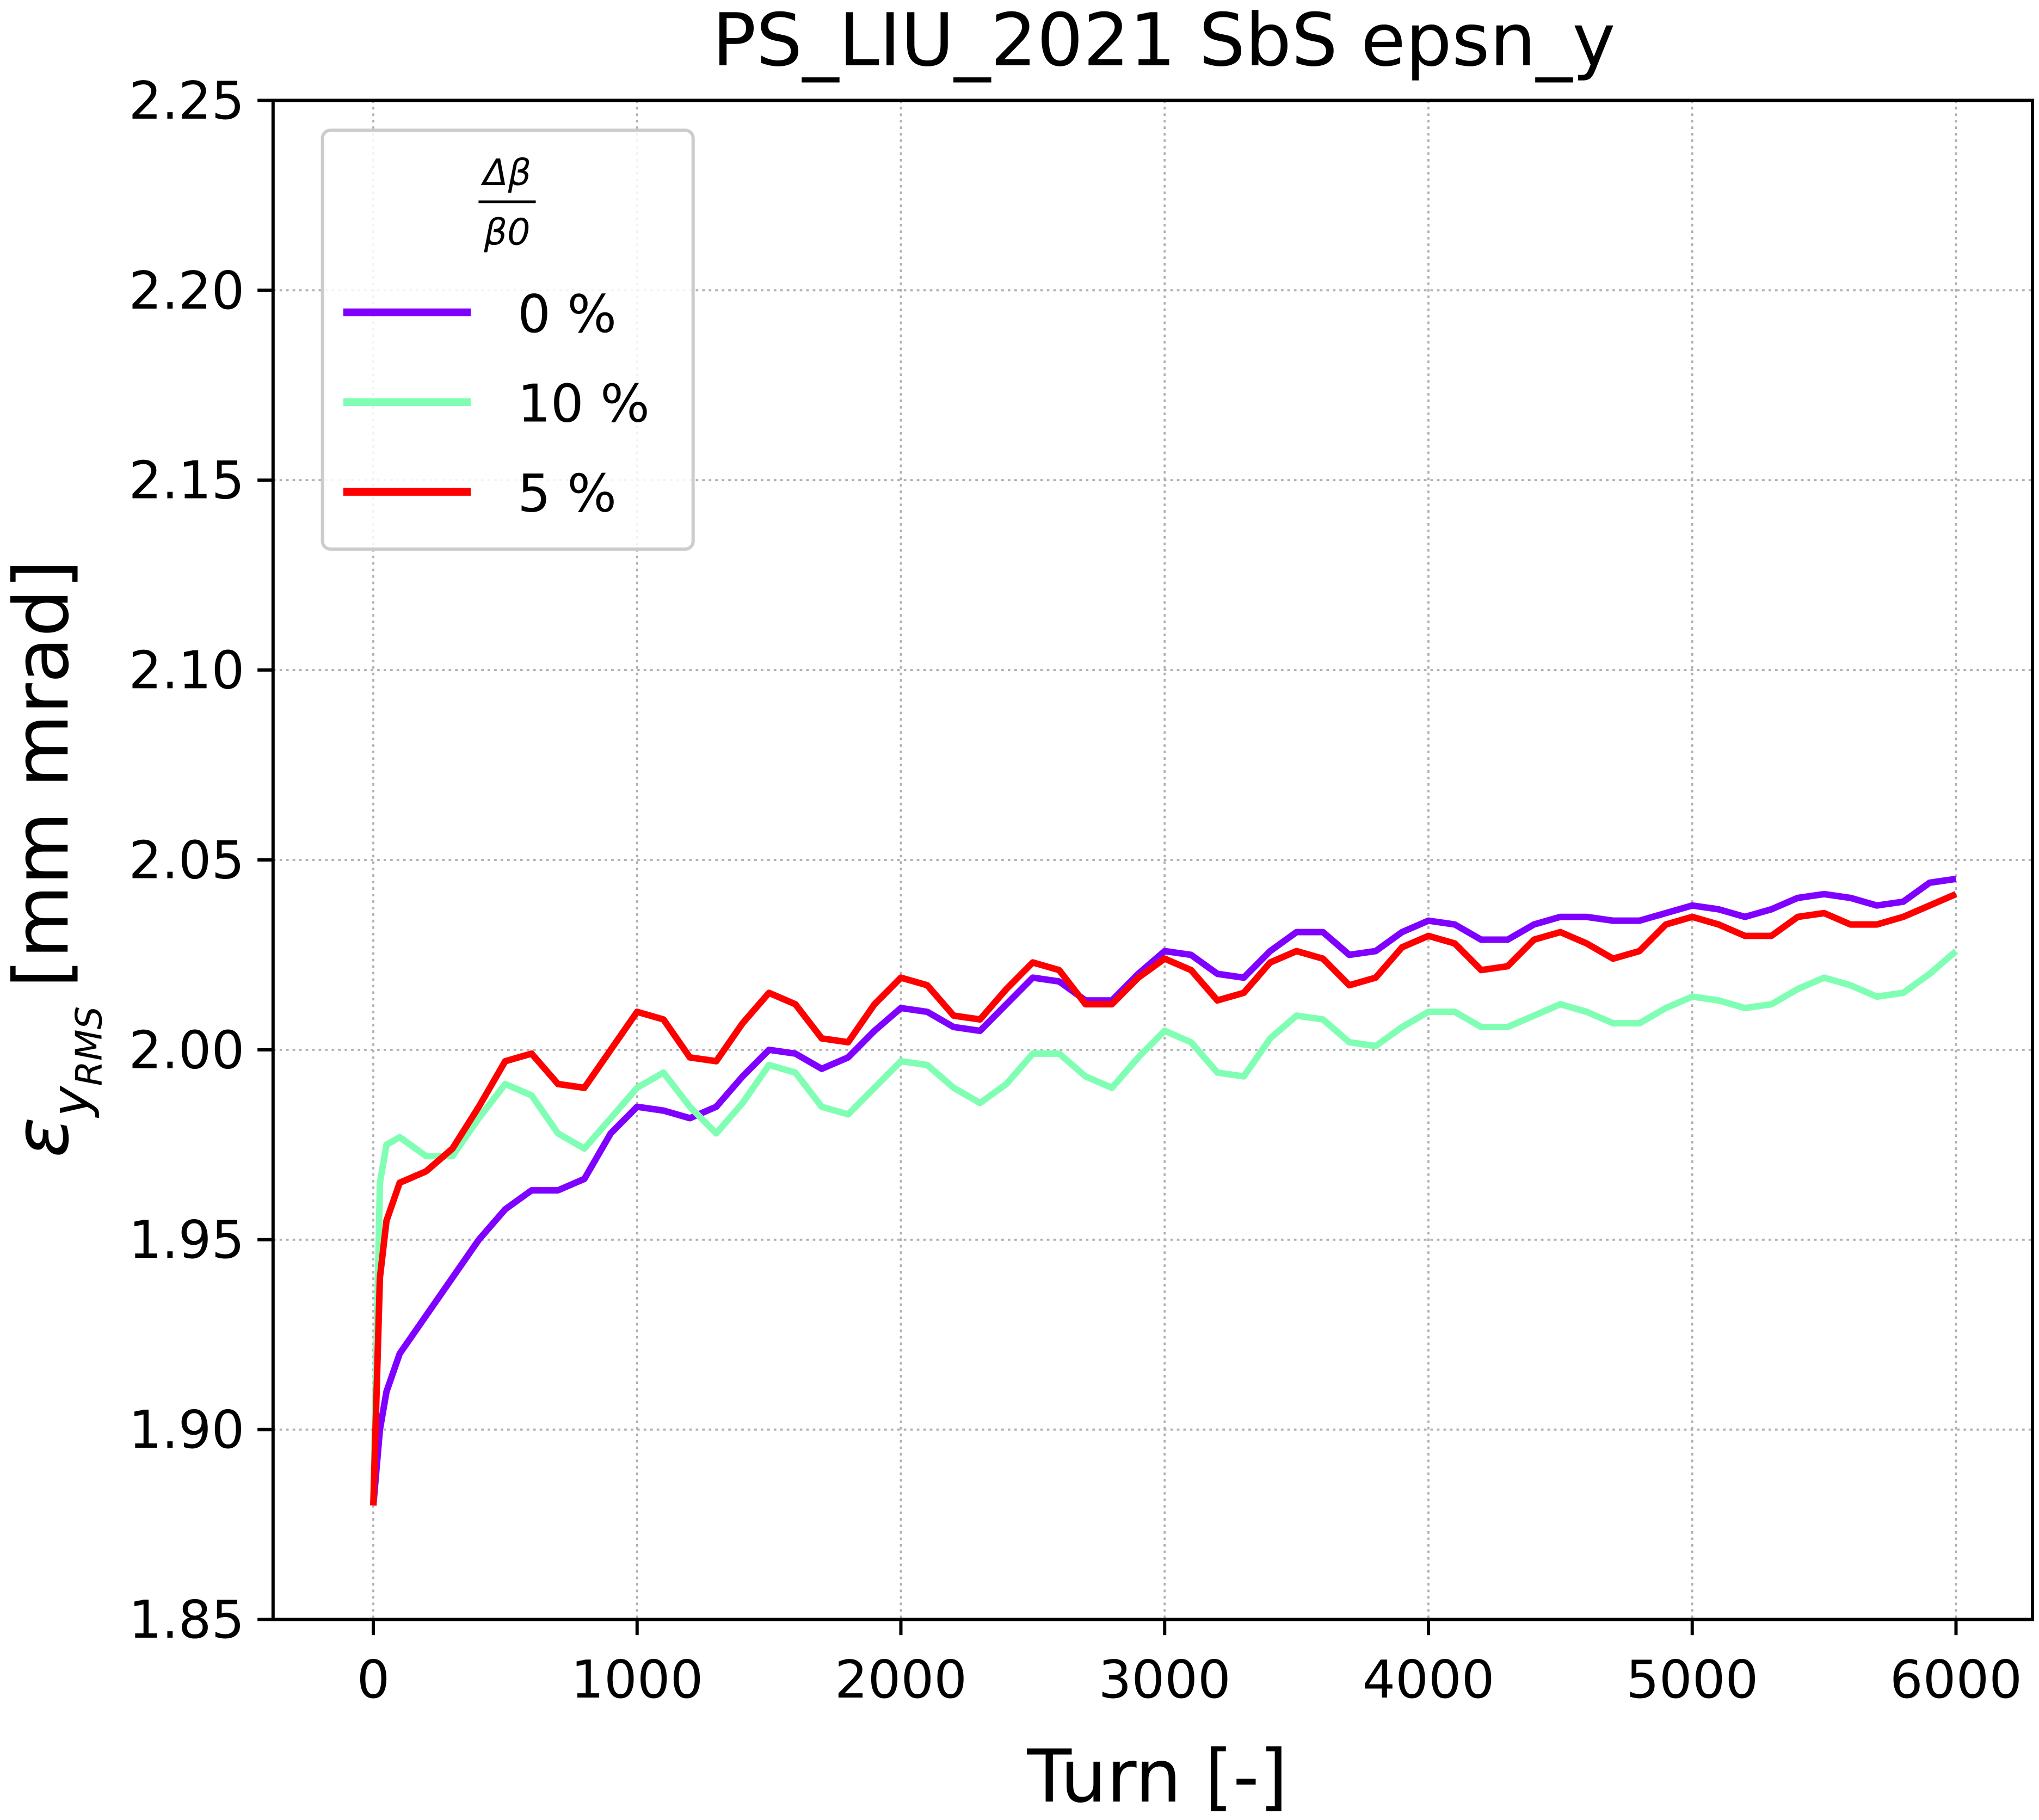 The height and width of the screenshot is (1820, 2039). Describe the element at coordinates (1428, 1679) in the screenshot. I see `x-tick-label: 4000` at that location.